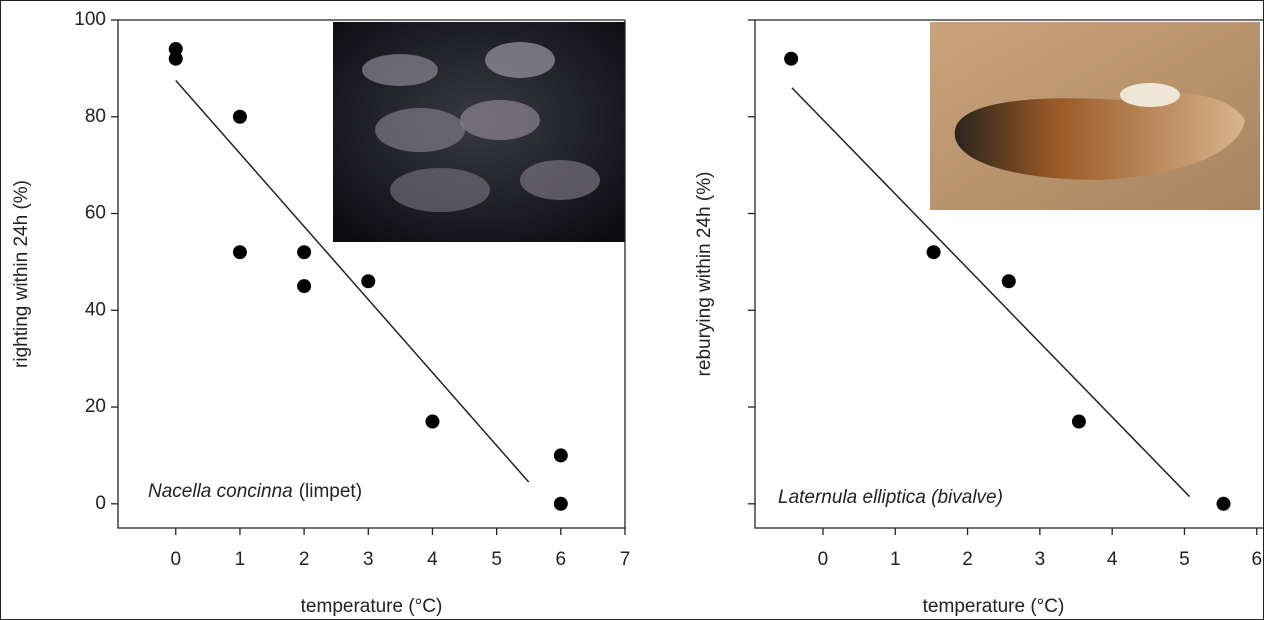 The height and width of the screenshot is (620, 1264). What do you see at coordinates (95, 116) in the screenshot?
I see `y-tick-label: 80` at bounding box center [95, 116].